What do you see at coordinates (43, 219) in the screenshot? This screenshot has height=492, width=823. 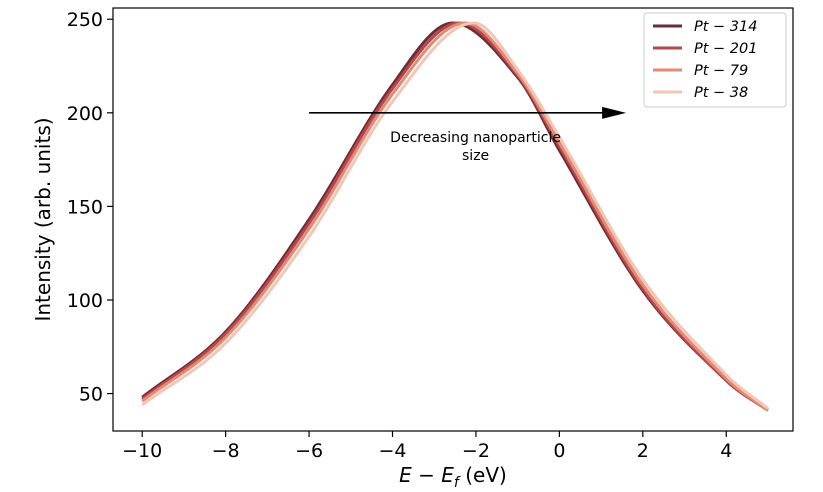 I see `y-axis-label: Intensity (arb. units)` at bounding box center [43, 219].